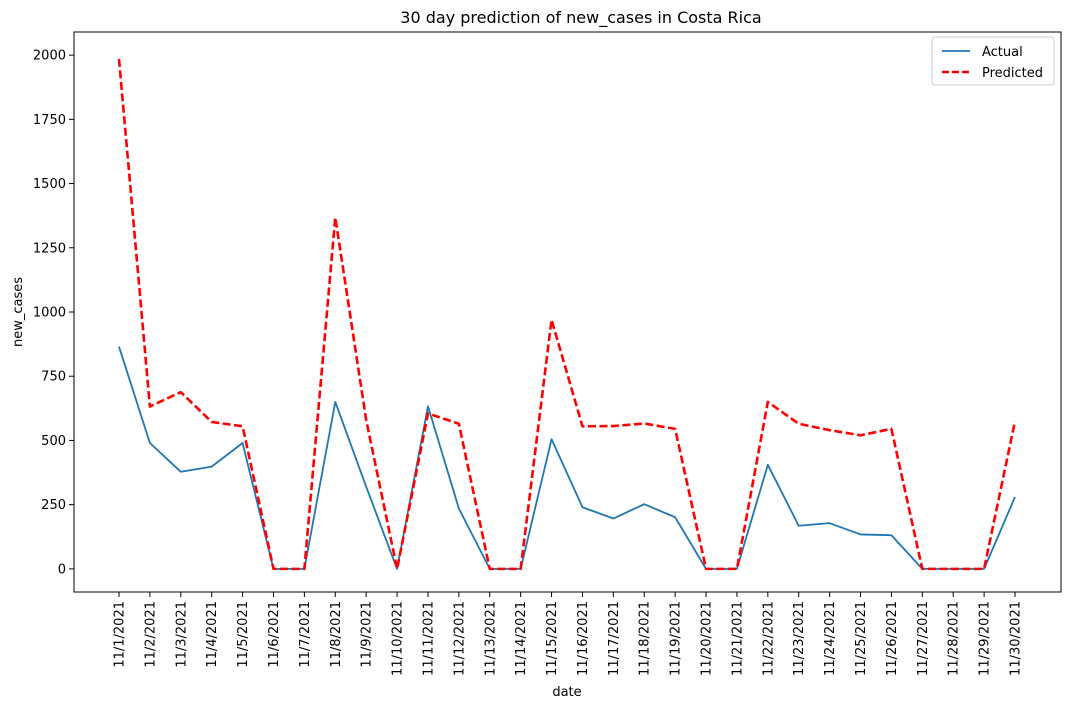  What do you see at coordinates (993, 61) in the screenshot?
I see `legend: Actual Predicted` at bounding box center [993, 61].